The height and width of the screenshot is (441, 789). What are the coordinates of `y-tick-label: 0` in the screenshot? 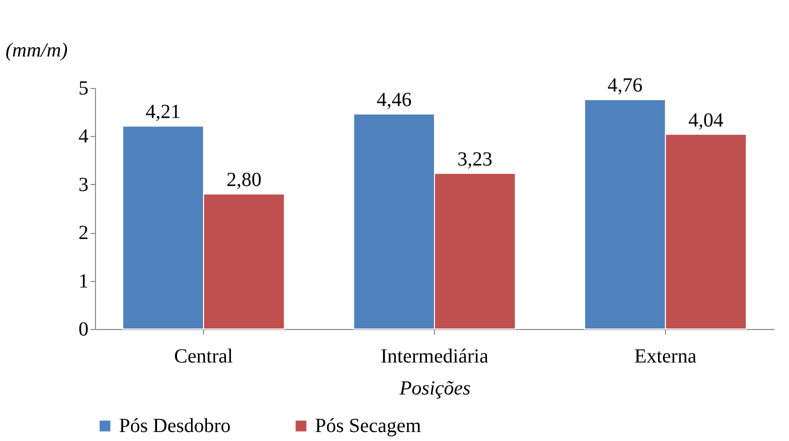 It's located at (83, 329).